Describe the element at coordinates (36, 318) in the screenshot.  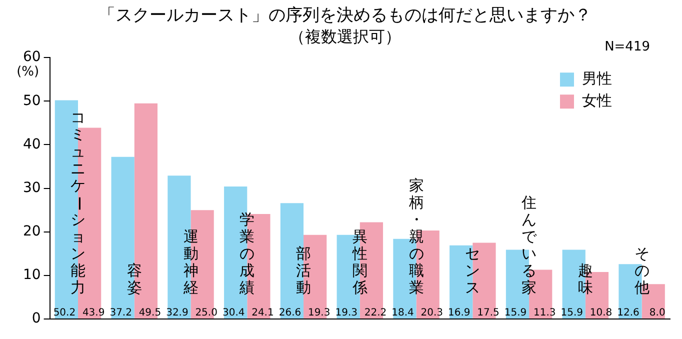
I see `y-tick-label: 0` at that location.